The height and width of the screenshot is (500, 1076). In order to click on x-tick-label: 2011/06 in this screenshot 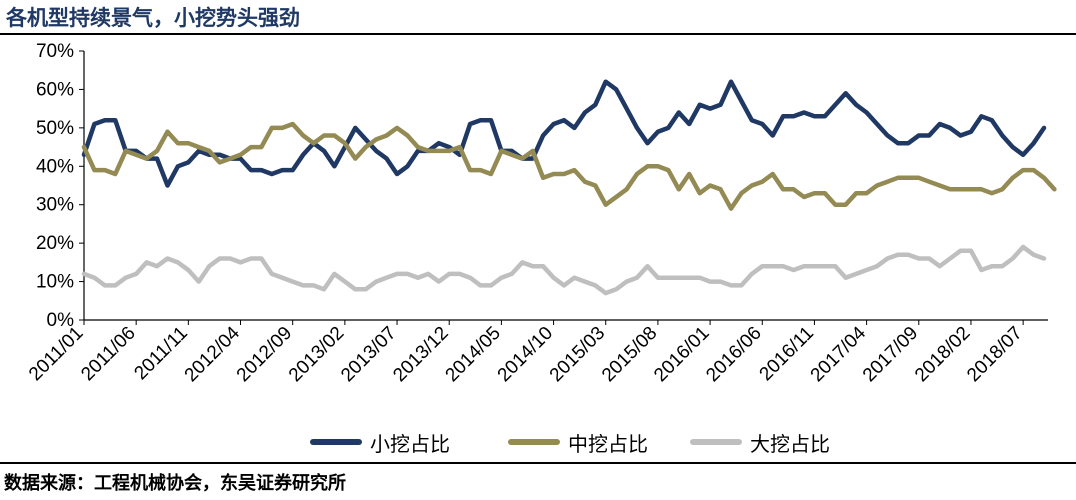, I will do `click(108, 354)`.